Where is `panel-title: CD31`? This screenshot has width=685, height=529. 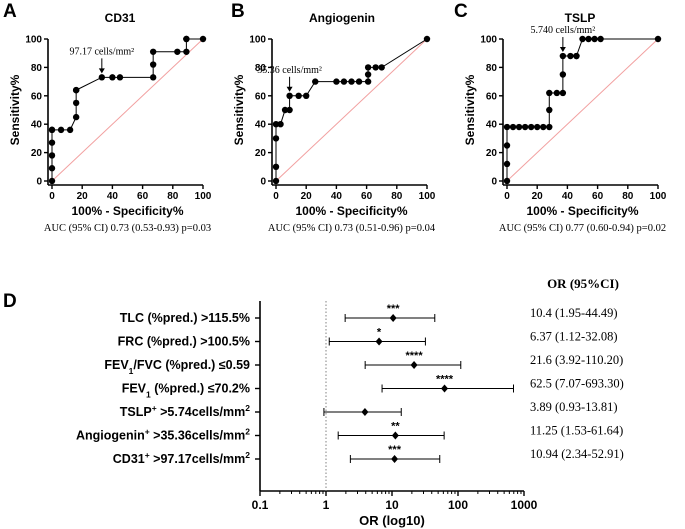 panel-title: CD31 is located at coordinates (120, 18).